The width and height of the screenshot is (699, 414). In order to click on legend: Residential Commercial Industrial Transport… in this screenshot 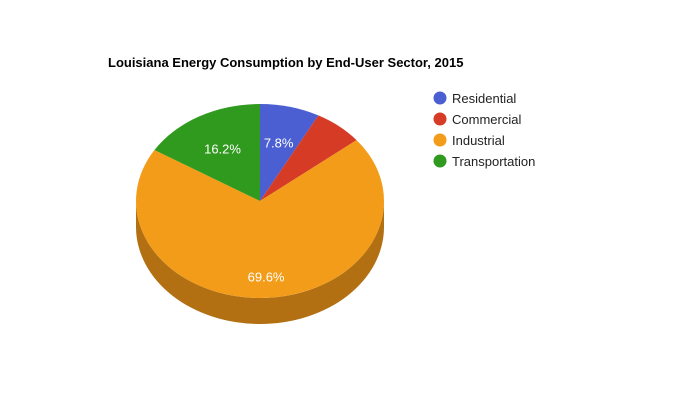, I will do `click(484, 130)`.